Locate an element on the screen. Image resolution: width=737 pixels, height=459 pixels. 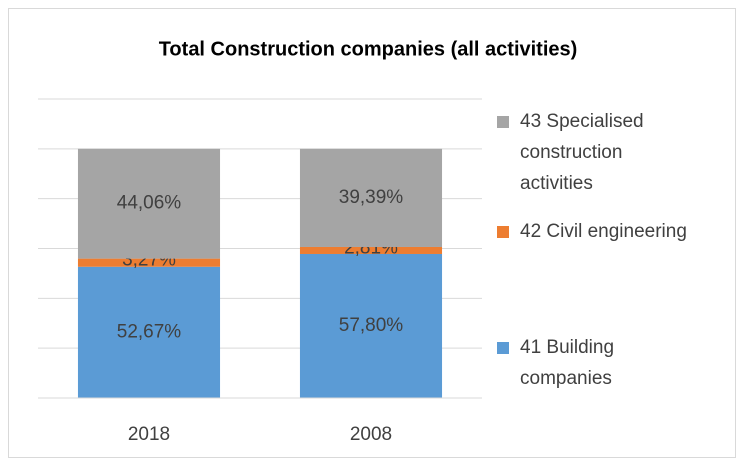
data-label: 52,67% is located at coordinates (149, 331).